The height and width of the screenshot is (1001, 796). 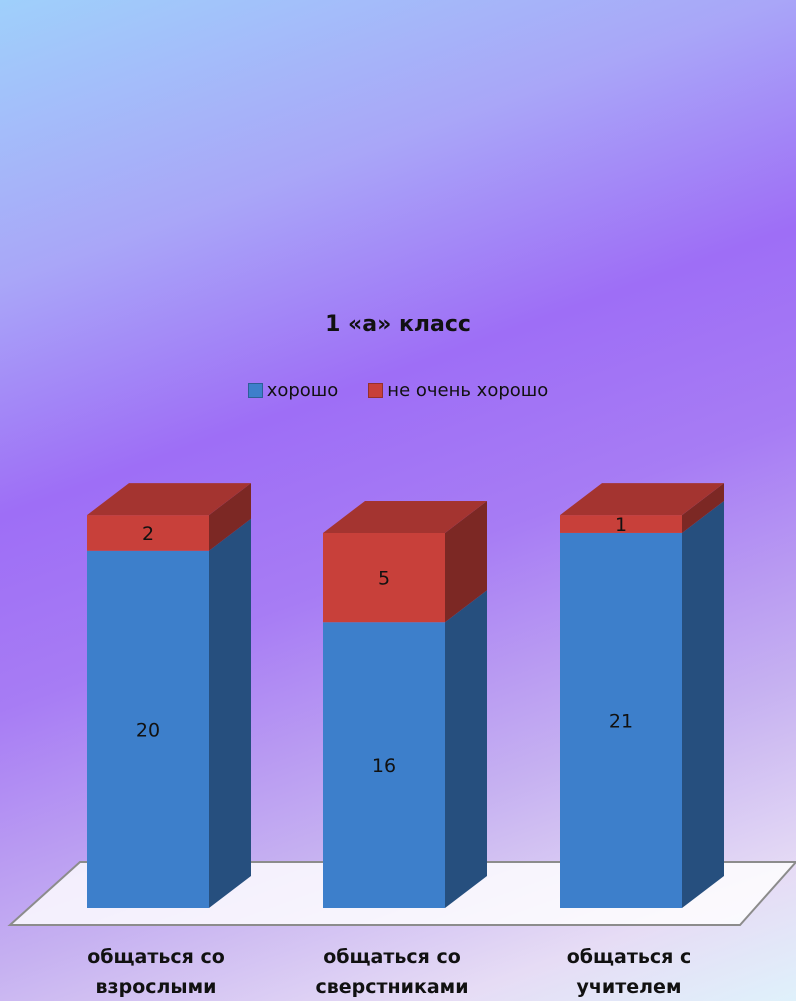 I want to click on data-label-2-series-2: 5, so click(x=384, y=579).